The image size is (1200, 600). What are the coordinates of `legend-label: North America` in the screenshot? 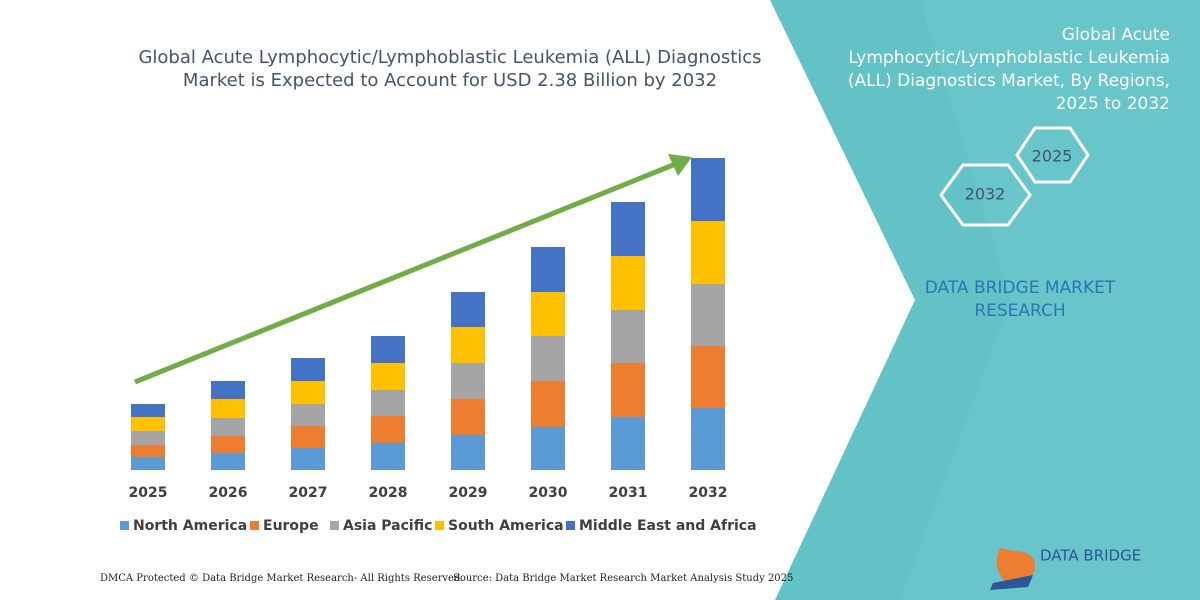 It's located at (190, 526).